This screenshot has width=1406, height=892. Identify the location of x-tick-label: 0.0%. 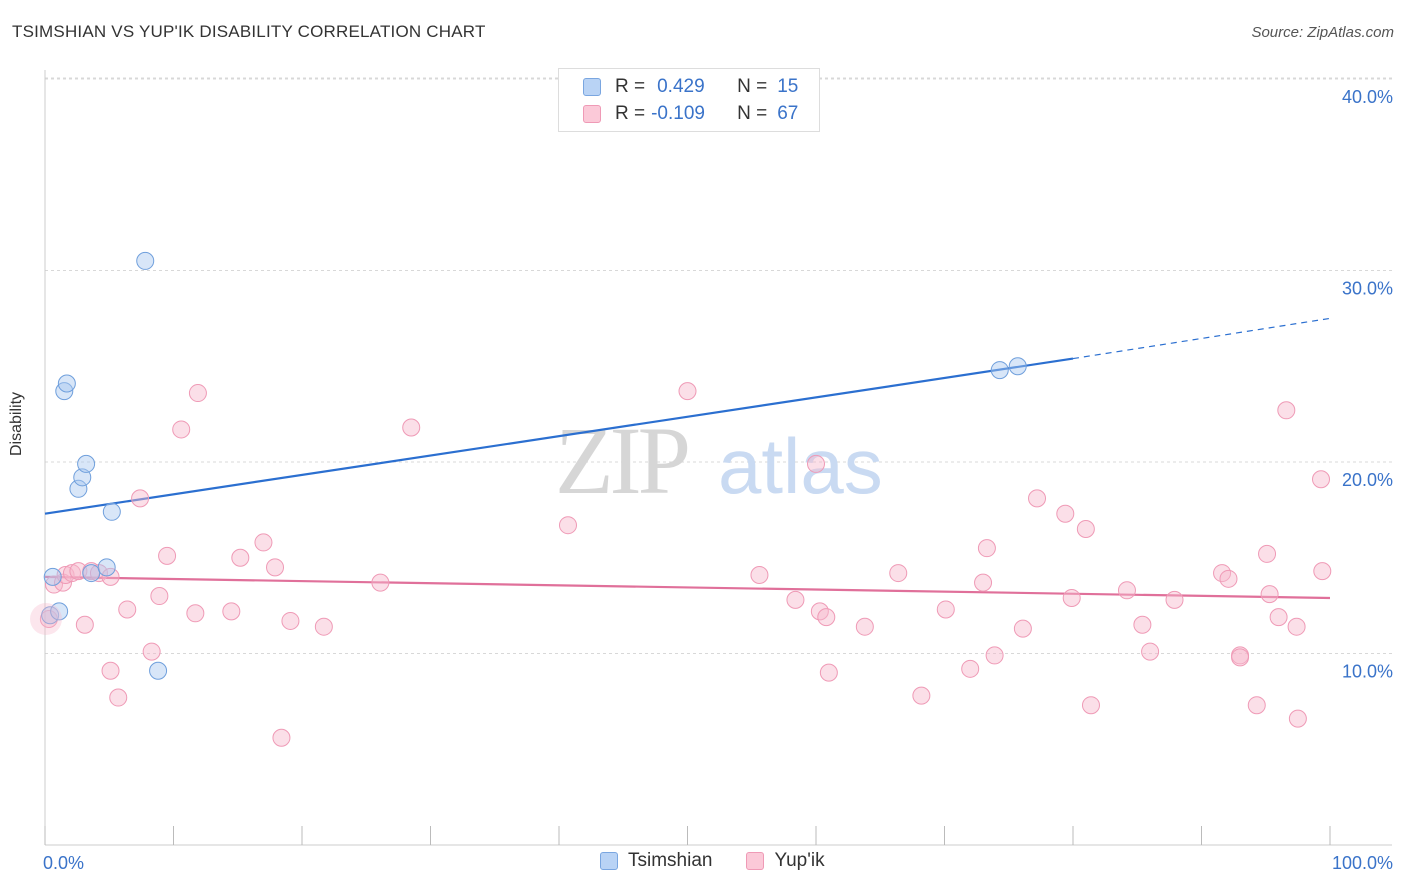
(63, 863).